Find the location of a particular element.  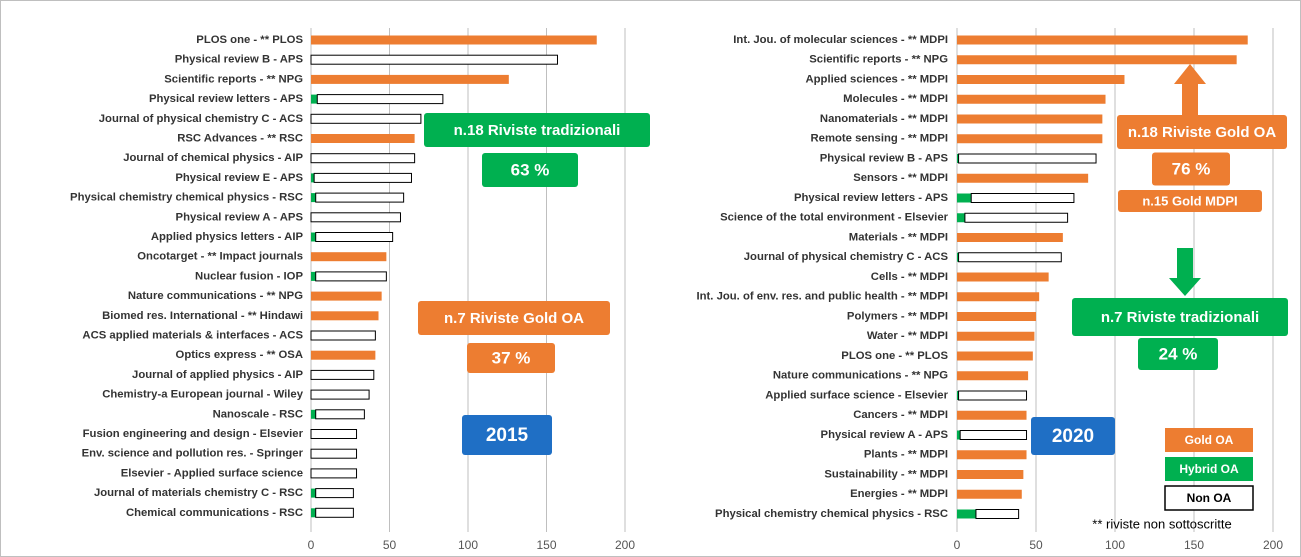

category-label: ACS applied materials & interfaces - ACS is located at coordinates (192, 335).